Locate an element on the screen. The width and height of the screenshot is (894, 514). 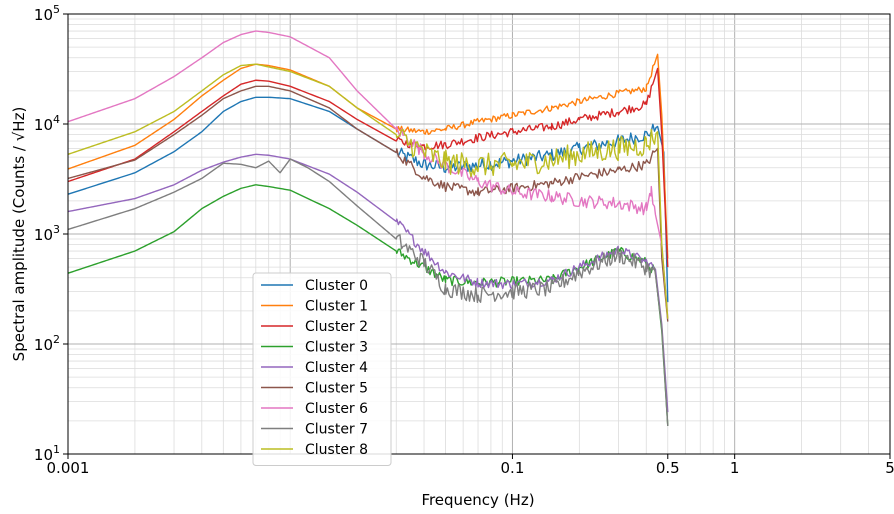
x-axis-label: Frequency (Hz) is located at coordinates (477, 500).